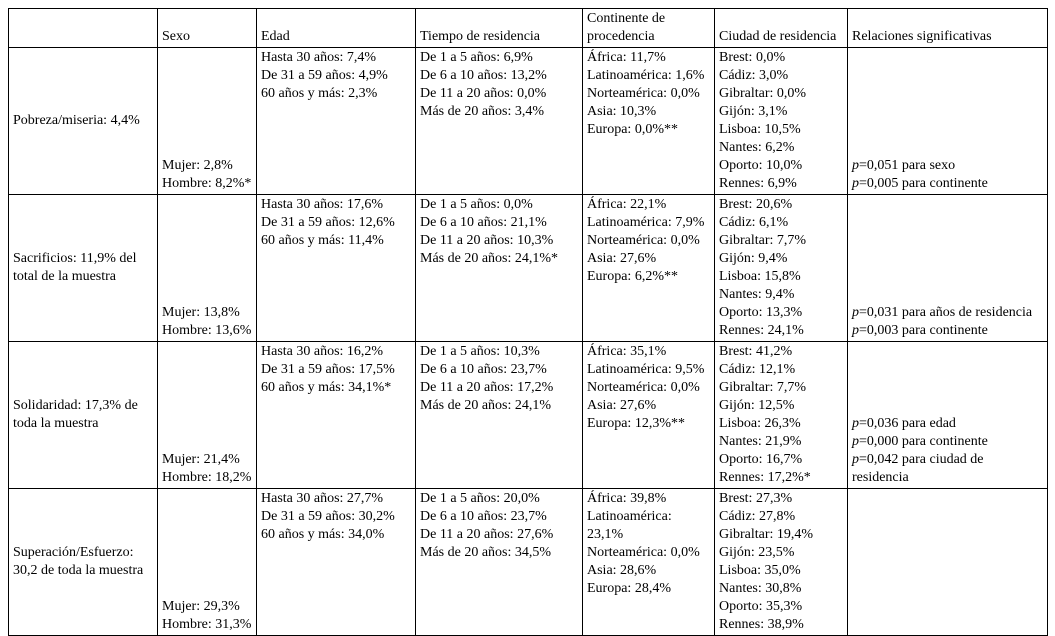 The width and height of the screenshot is (1055, 636). Describe the element at coordinates (207, 330) in the screenshot. I see `sexo-value: Hombre: 13,6%` at that location.